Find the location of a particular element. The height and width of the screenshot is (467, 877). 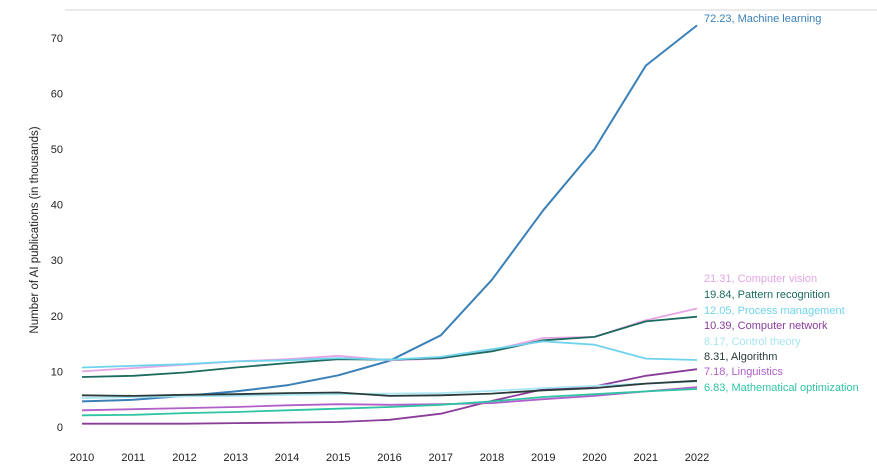

series-label-machine-learning: 72.23, Machine learning is located at coordinates (762, 19).